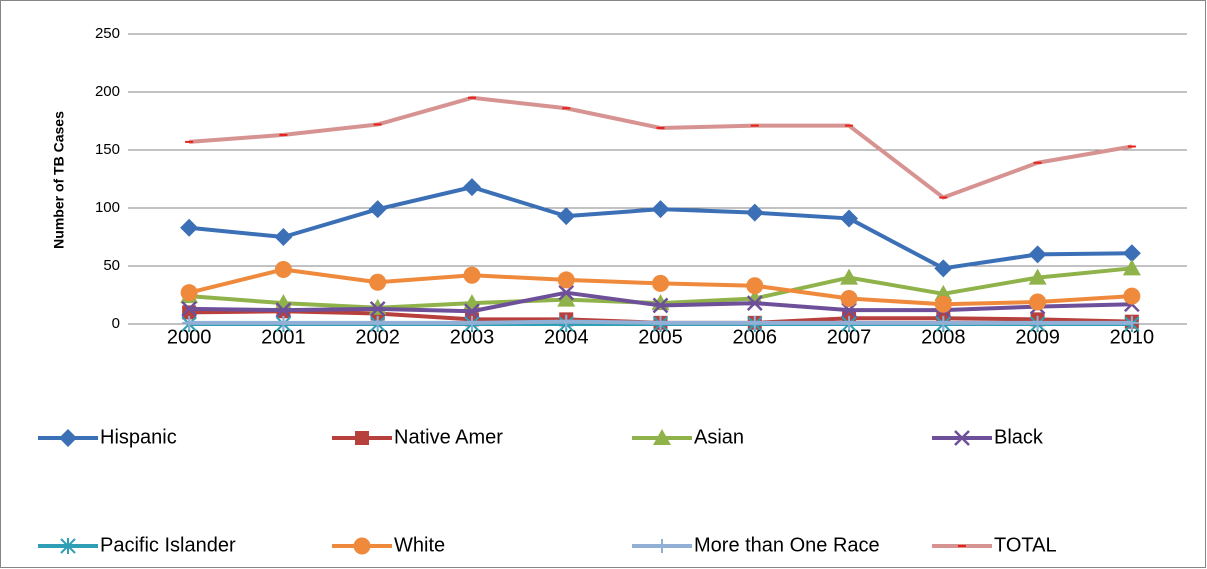 The width and height of the screenshot is (1207, 569). Describe the element at coordinates (688, 437) in the screenshot. I see `legend-item: Asian` at that location.